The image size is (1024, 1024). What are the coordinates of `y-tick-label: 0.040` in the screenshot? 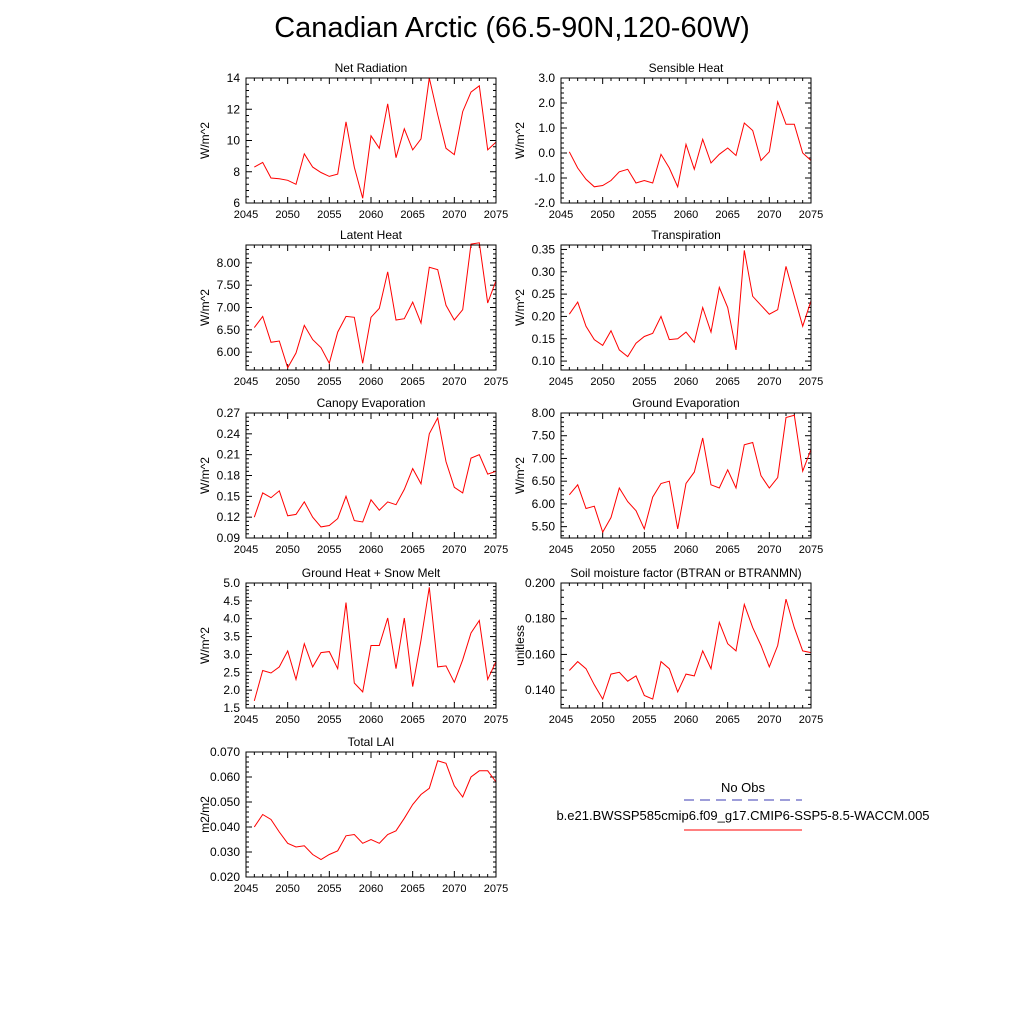 It's located at (225, 827).